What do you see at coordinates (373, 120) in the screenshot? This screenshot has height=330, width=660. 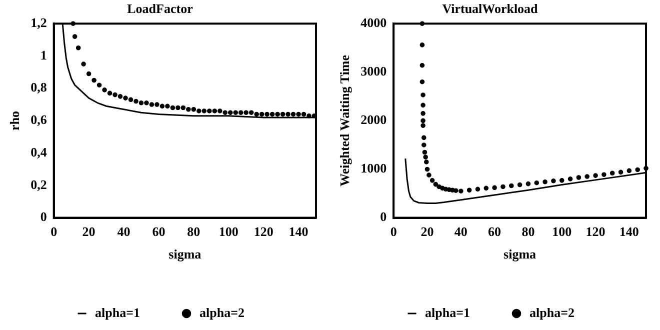 I see `y-tick-label: 2000` at bounding box center [373, 120].